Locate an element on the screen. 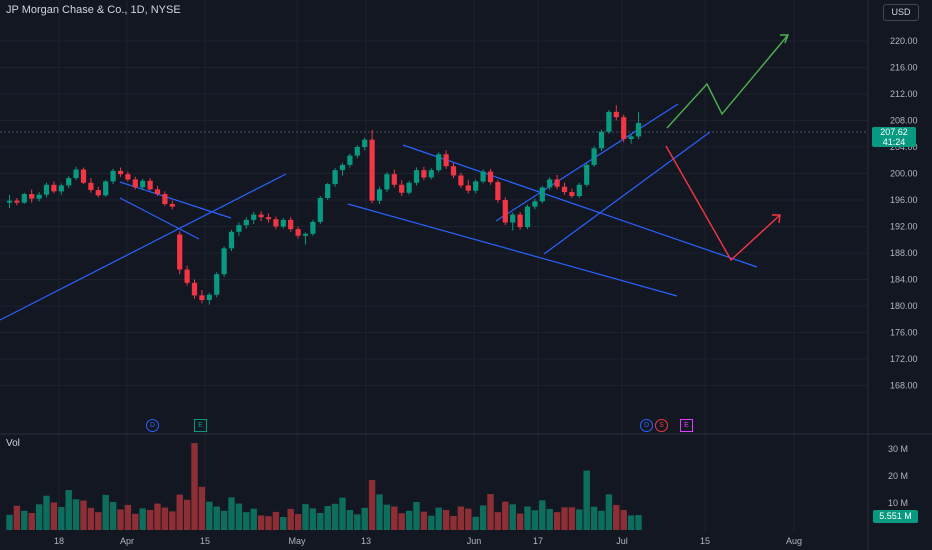 Image resolution: width=932 pixels, height=550 pixels. split-marker-icon: S is located at coordinates (661, 425).